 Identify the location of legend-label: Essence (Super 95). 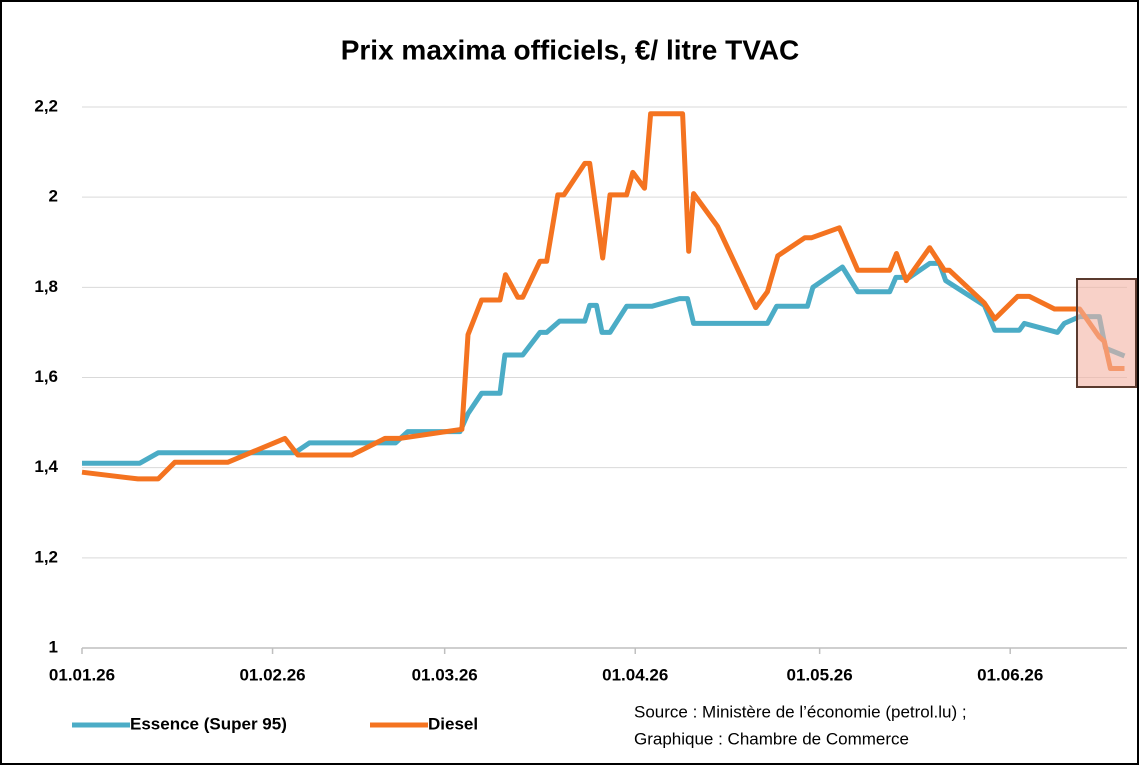
(208, 723).